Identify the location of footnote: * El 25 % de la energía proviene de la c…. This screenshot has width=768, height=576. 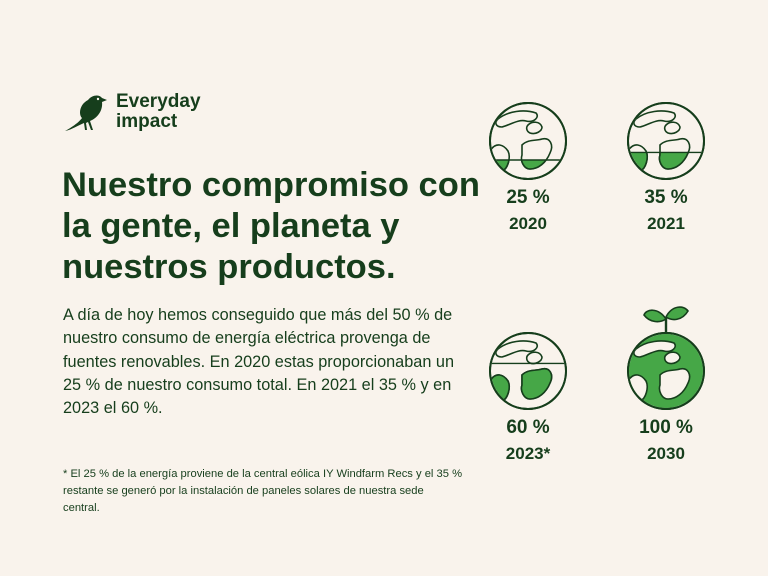
(263, 491).